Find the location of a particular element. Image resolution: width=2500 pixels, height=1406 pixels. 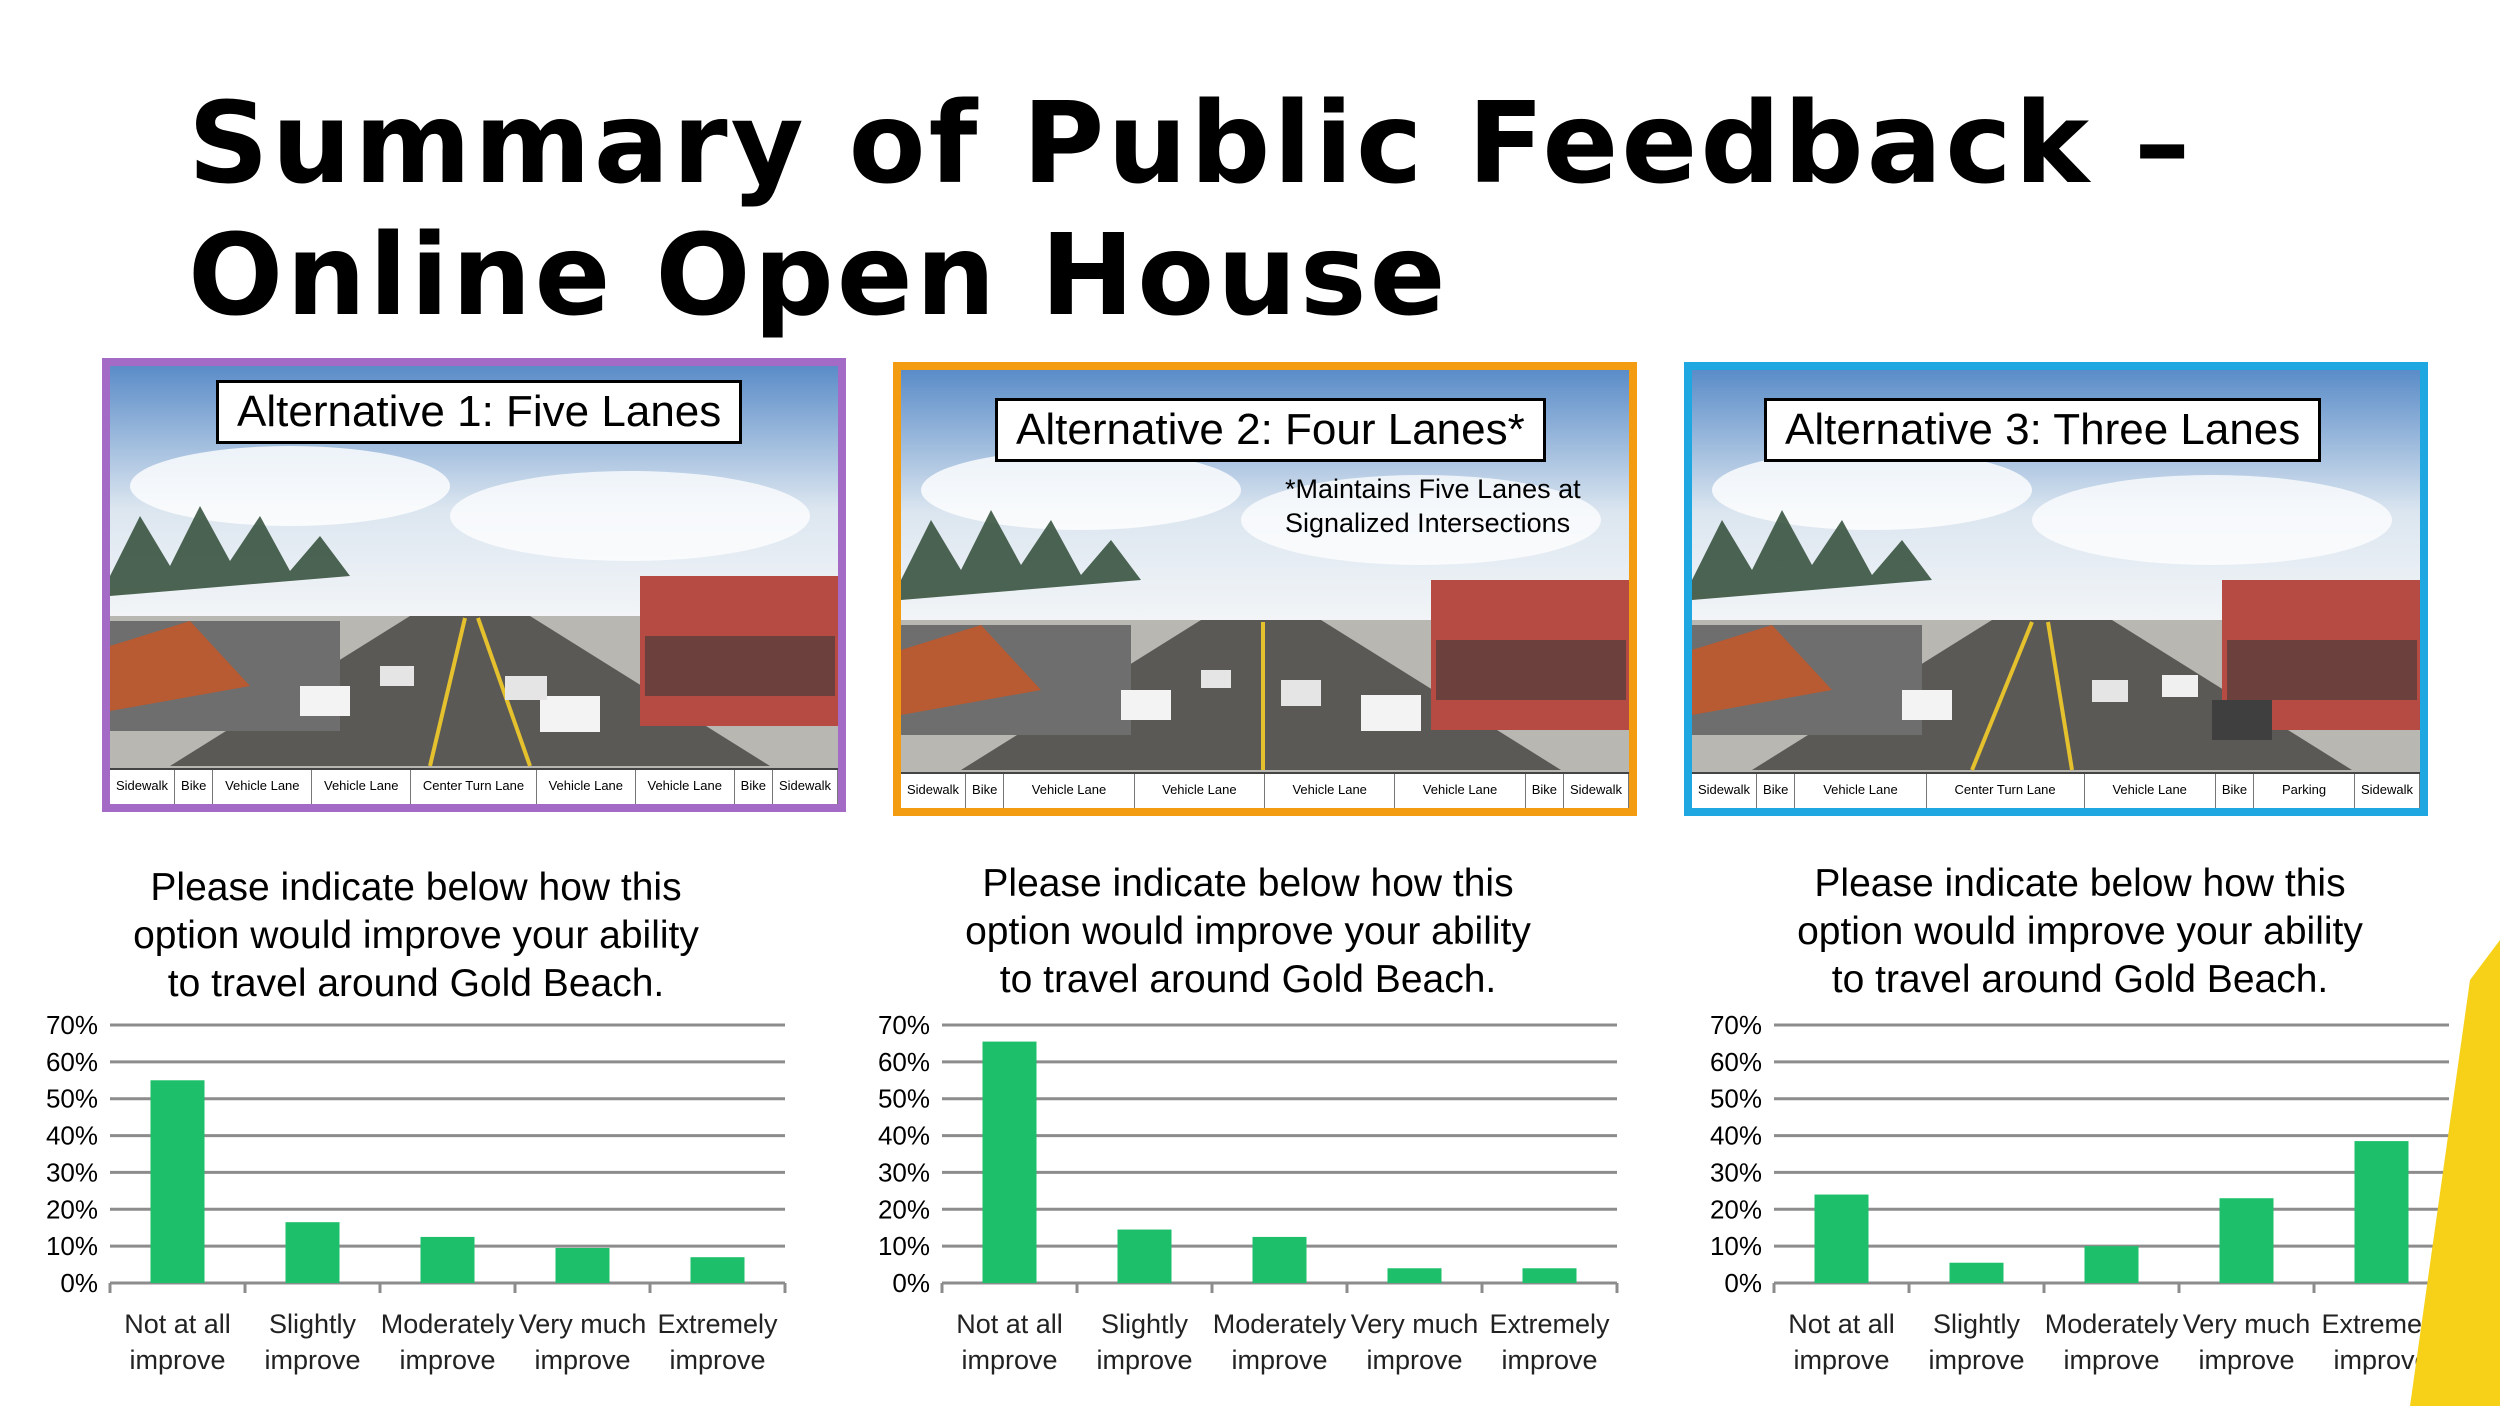

street-rendering-image is located at coordinates (1265, 589).